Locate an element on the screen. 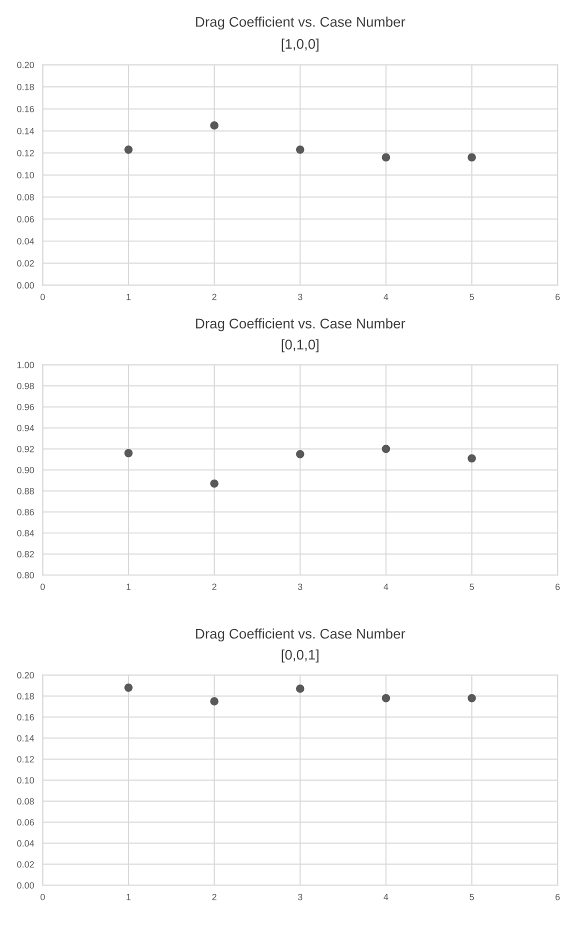  y-tick-label: 0.98 is located at coordinates (25, 386).